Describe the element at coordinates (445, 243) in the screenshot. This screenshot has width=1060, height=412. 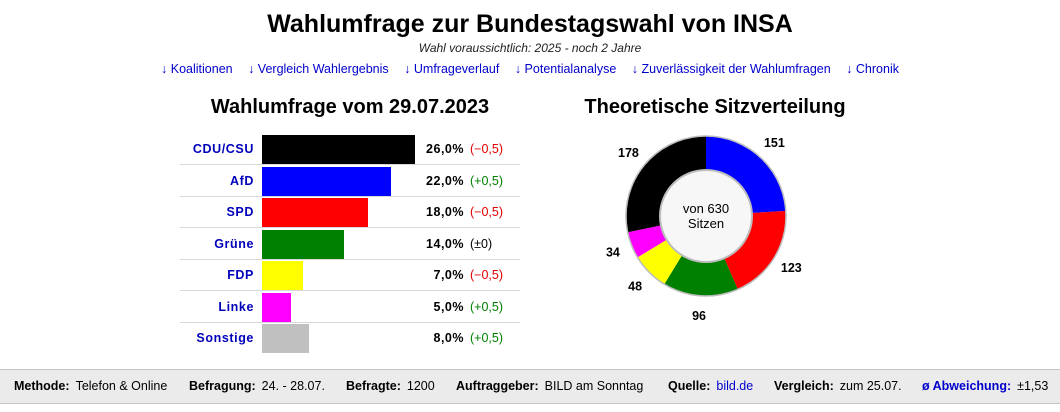
I see `percentage-label-gr-ne: 14,0%` at that location.